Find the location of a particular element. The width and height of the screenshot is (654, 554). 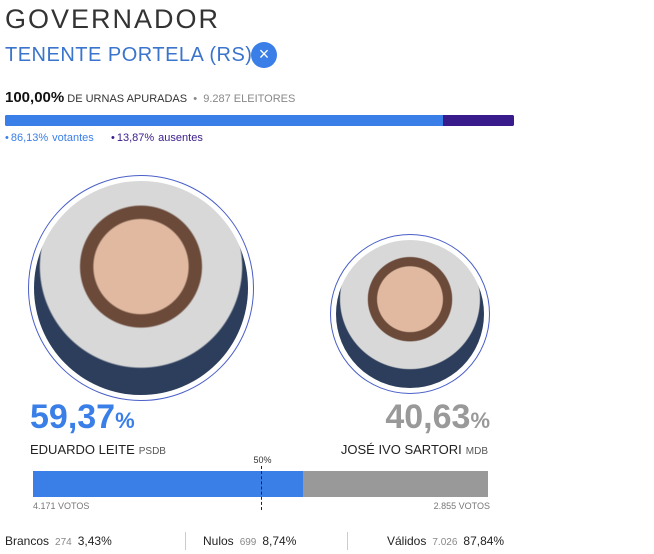

candidate-name: EDUARDO LEITE PSDB is located at coordinates (98, 449).